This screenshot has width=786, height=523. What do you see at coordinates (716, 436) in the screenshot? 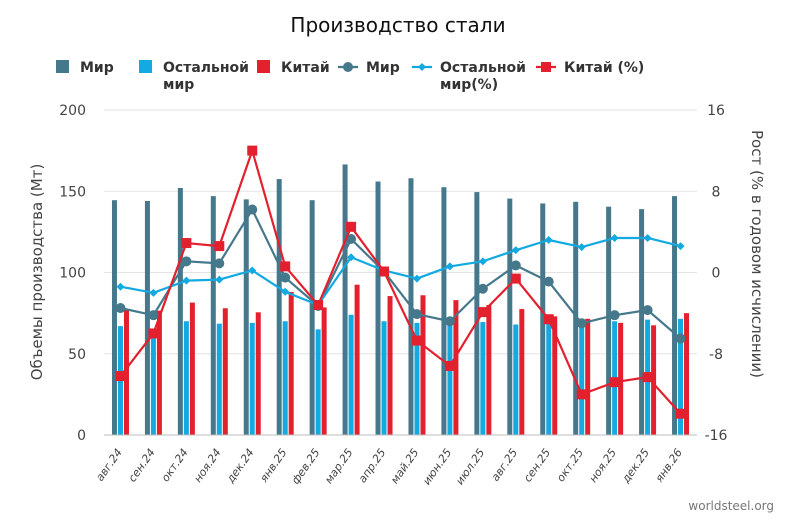
I see `y2-tick-label: -16` at bounding box center [716, 436].